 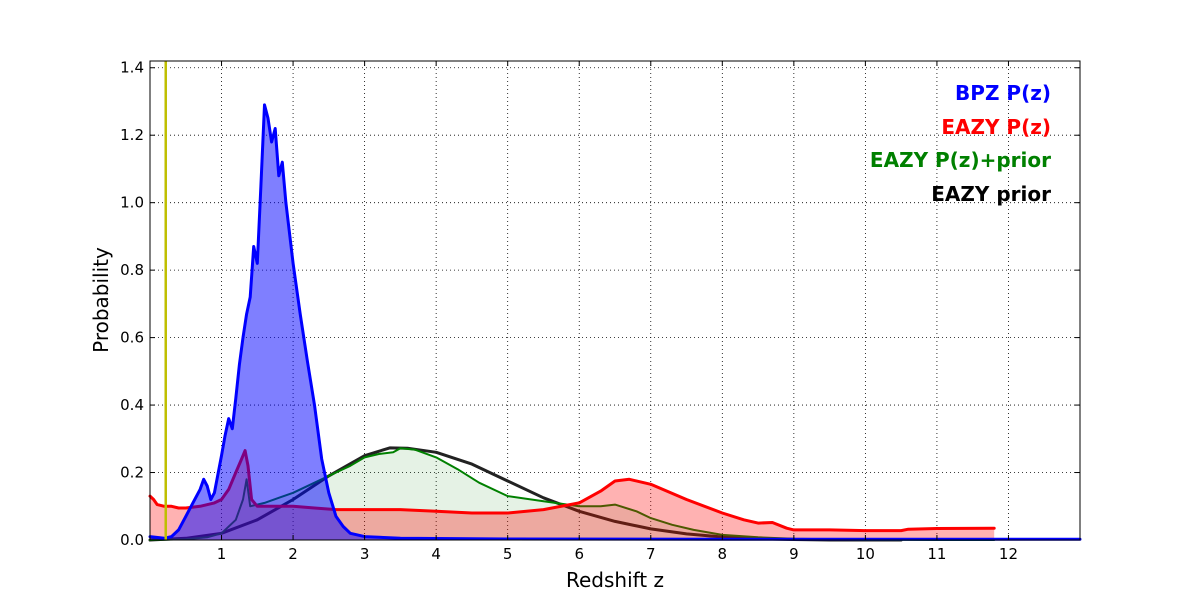 I want to click on x-tick-label: 5, so click(x=508, y=554).